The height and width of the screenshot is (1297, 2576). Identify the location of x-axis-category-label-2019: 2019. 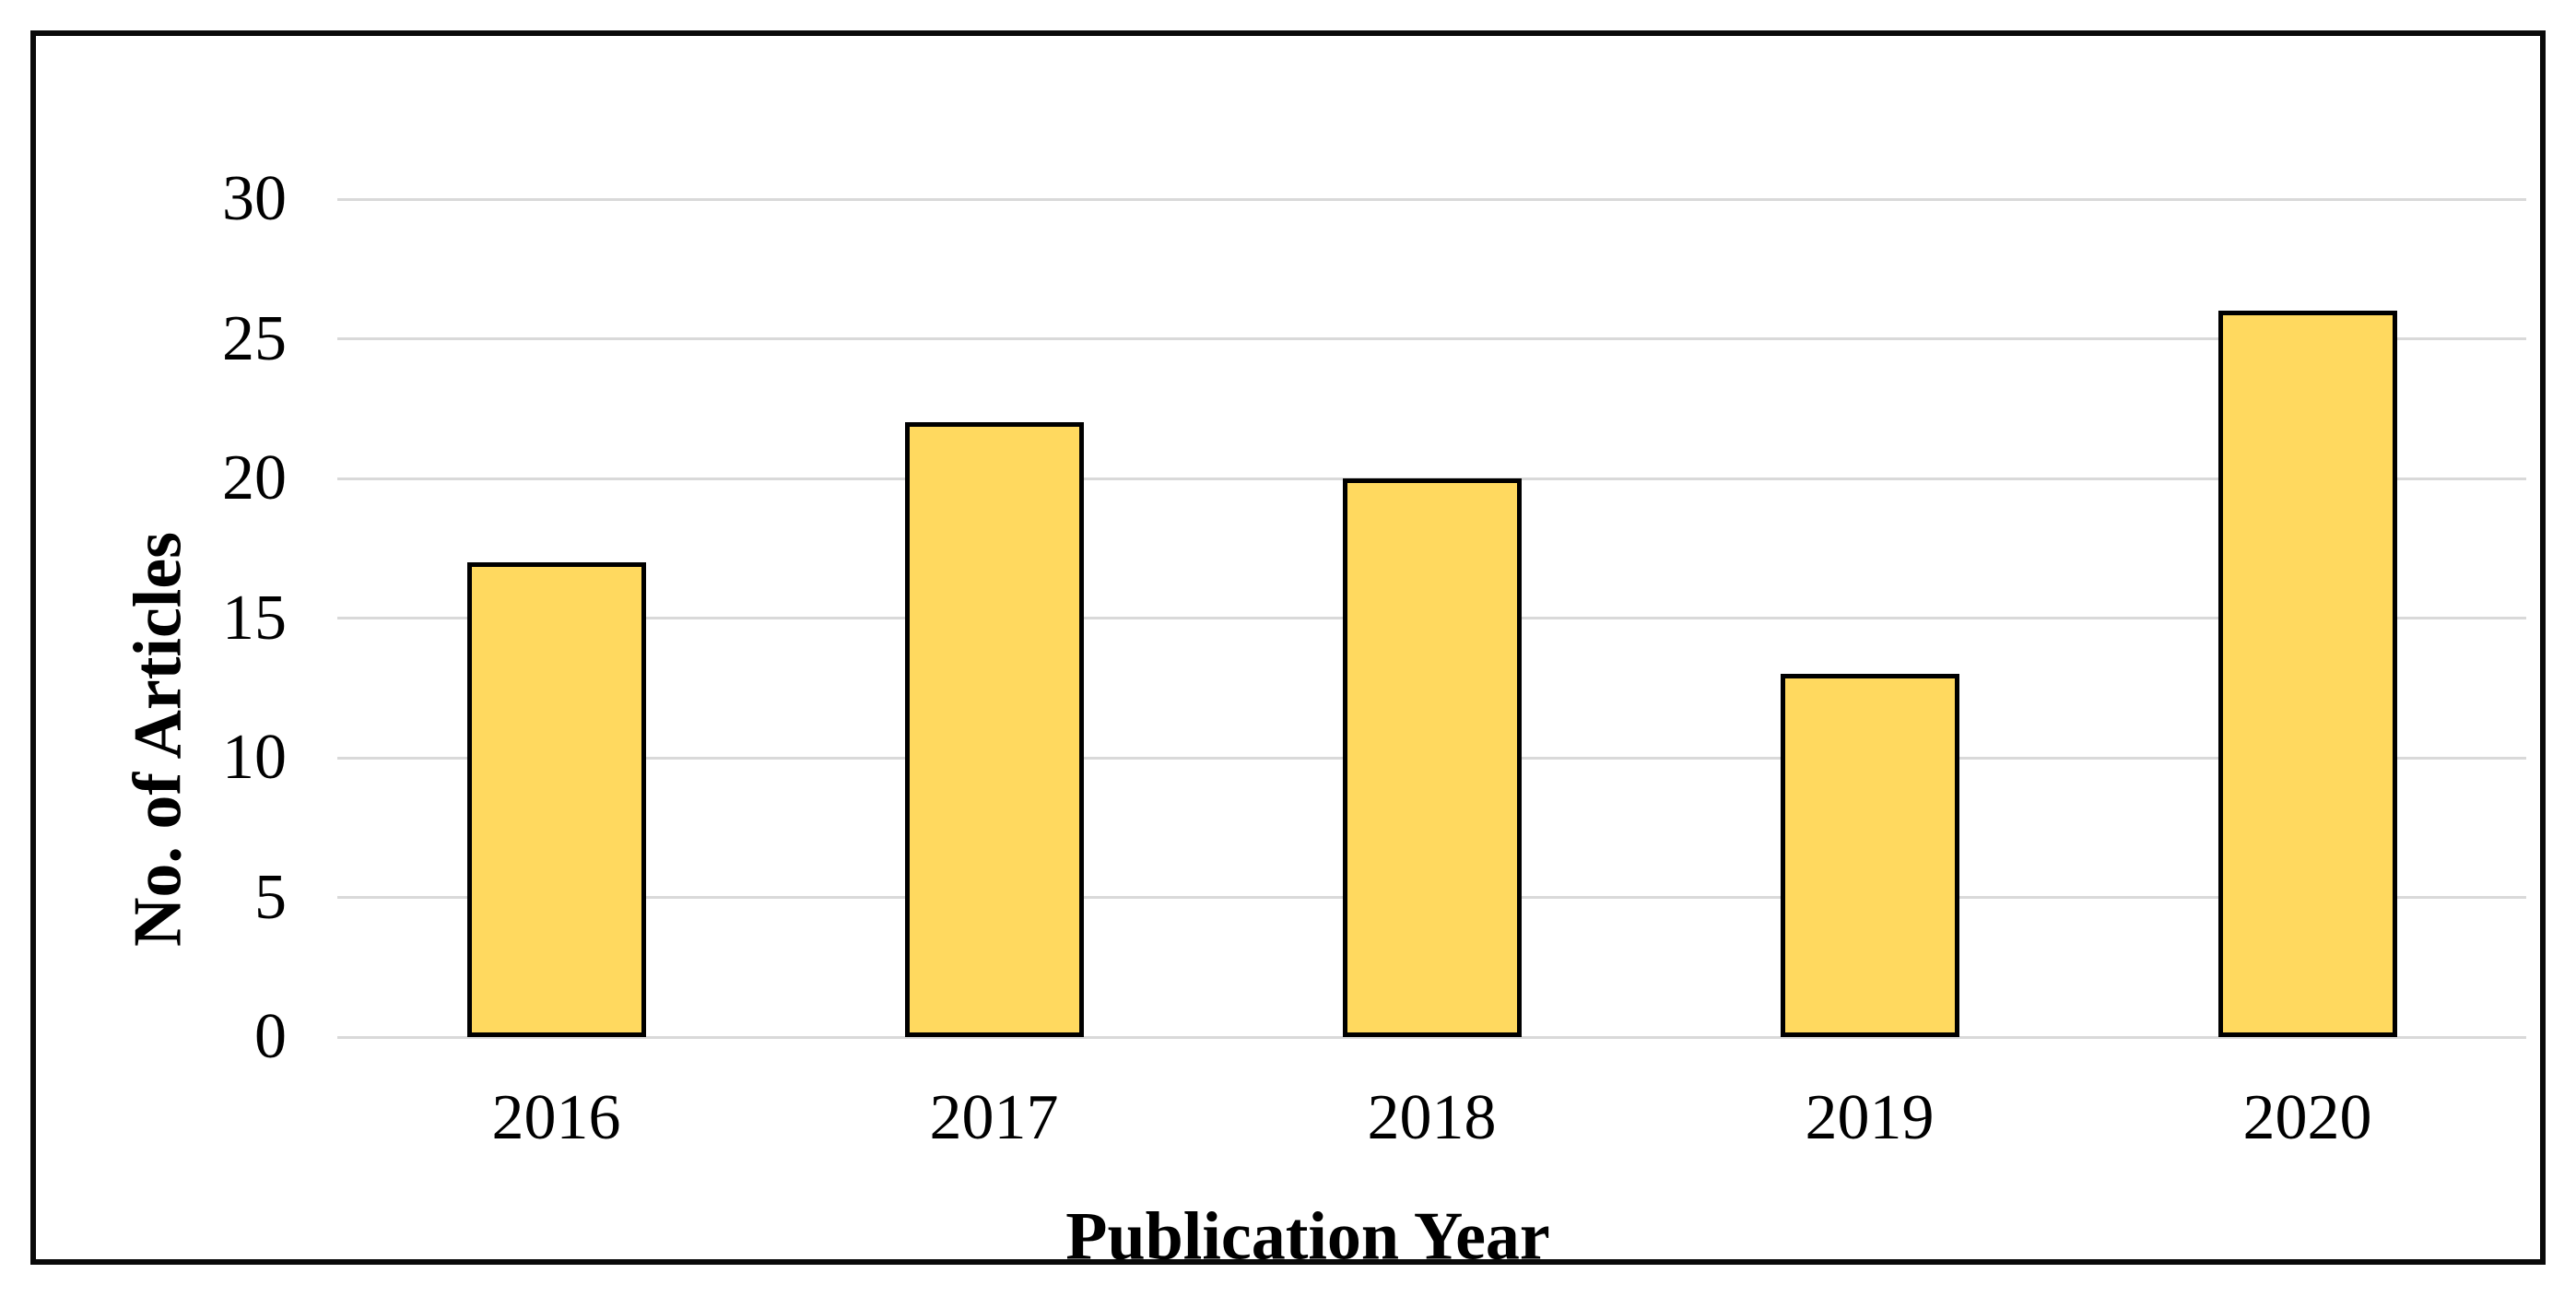
(1870, 1117).